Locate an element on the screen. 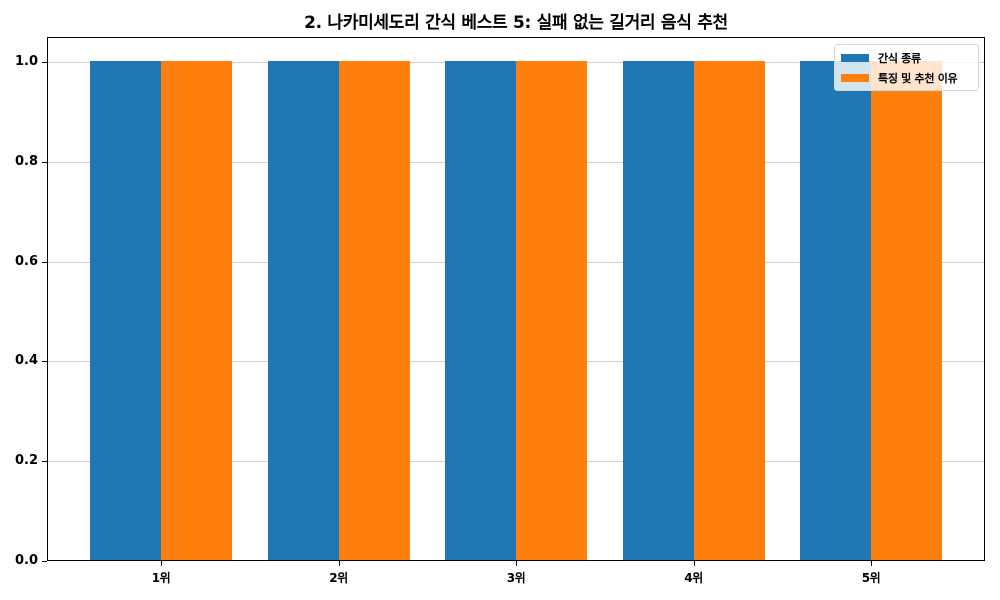 This screenshot has height=600, width=1000. legend-label: 간식 종류 is located at coordinates (899, 58).